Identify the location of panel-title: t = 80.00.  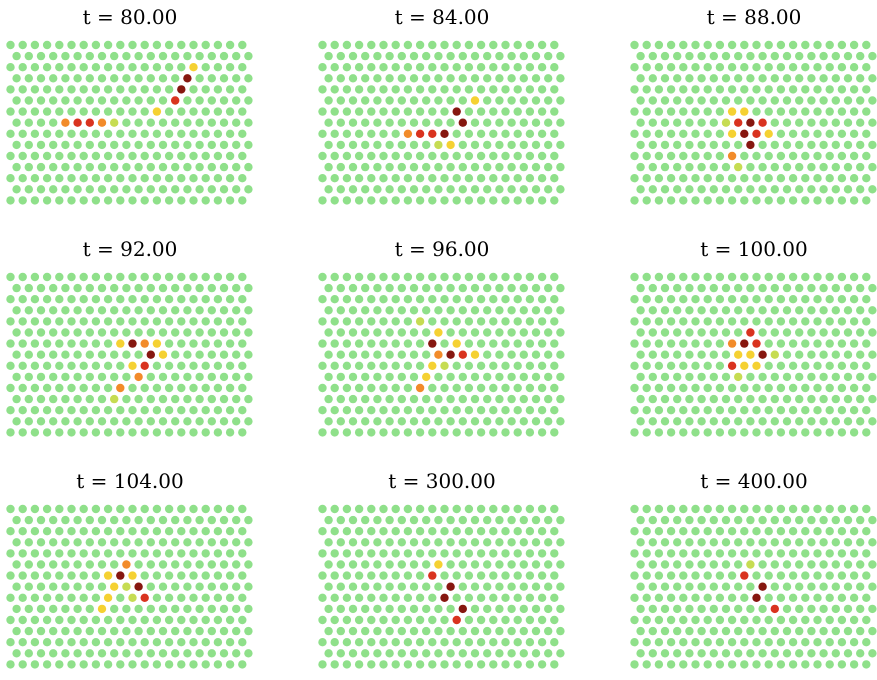
(130, 17).